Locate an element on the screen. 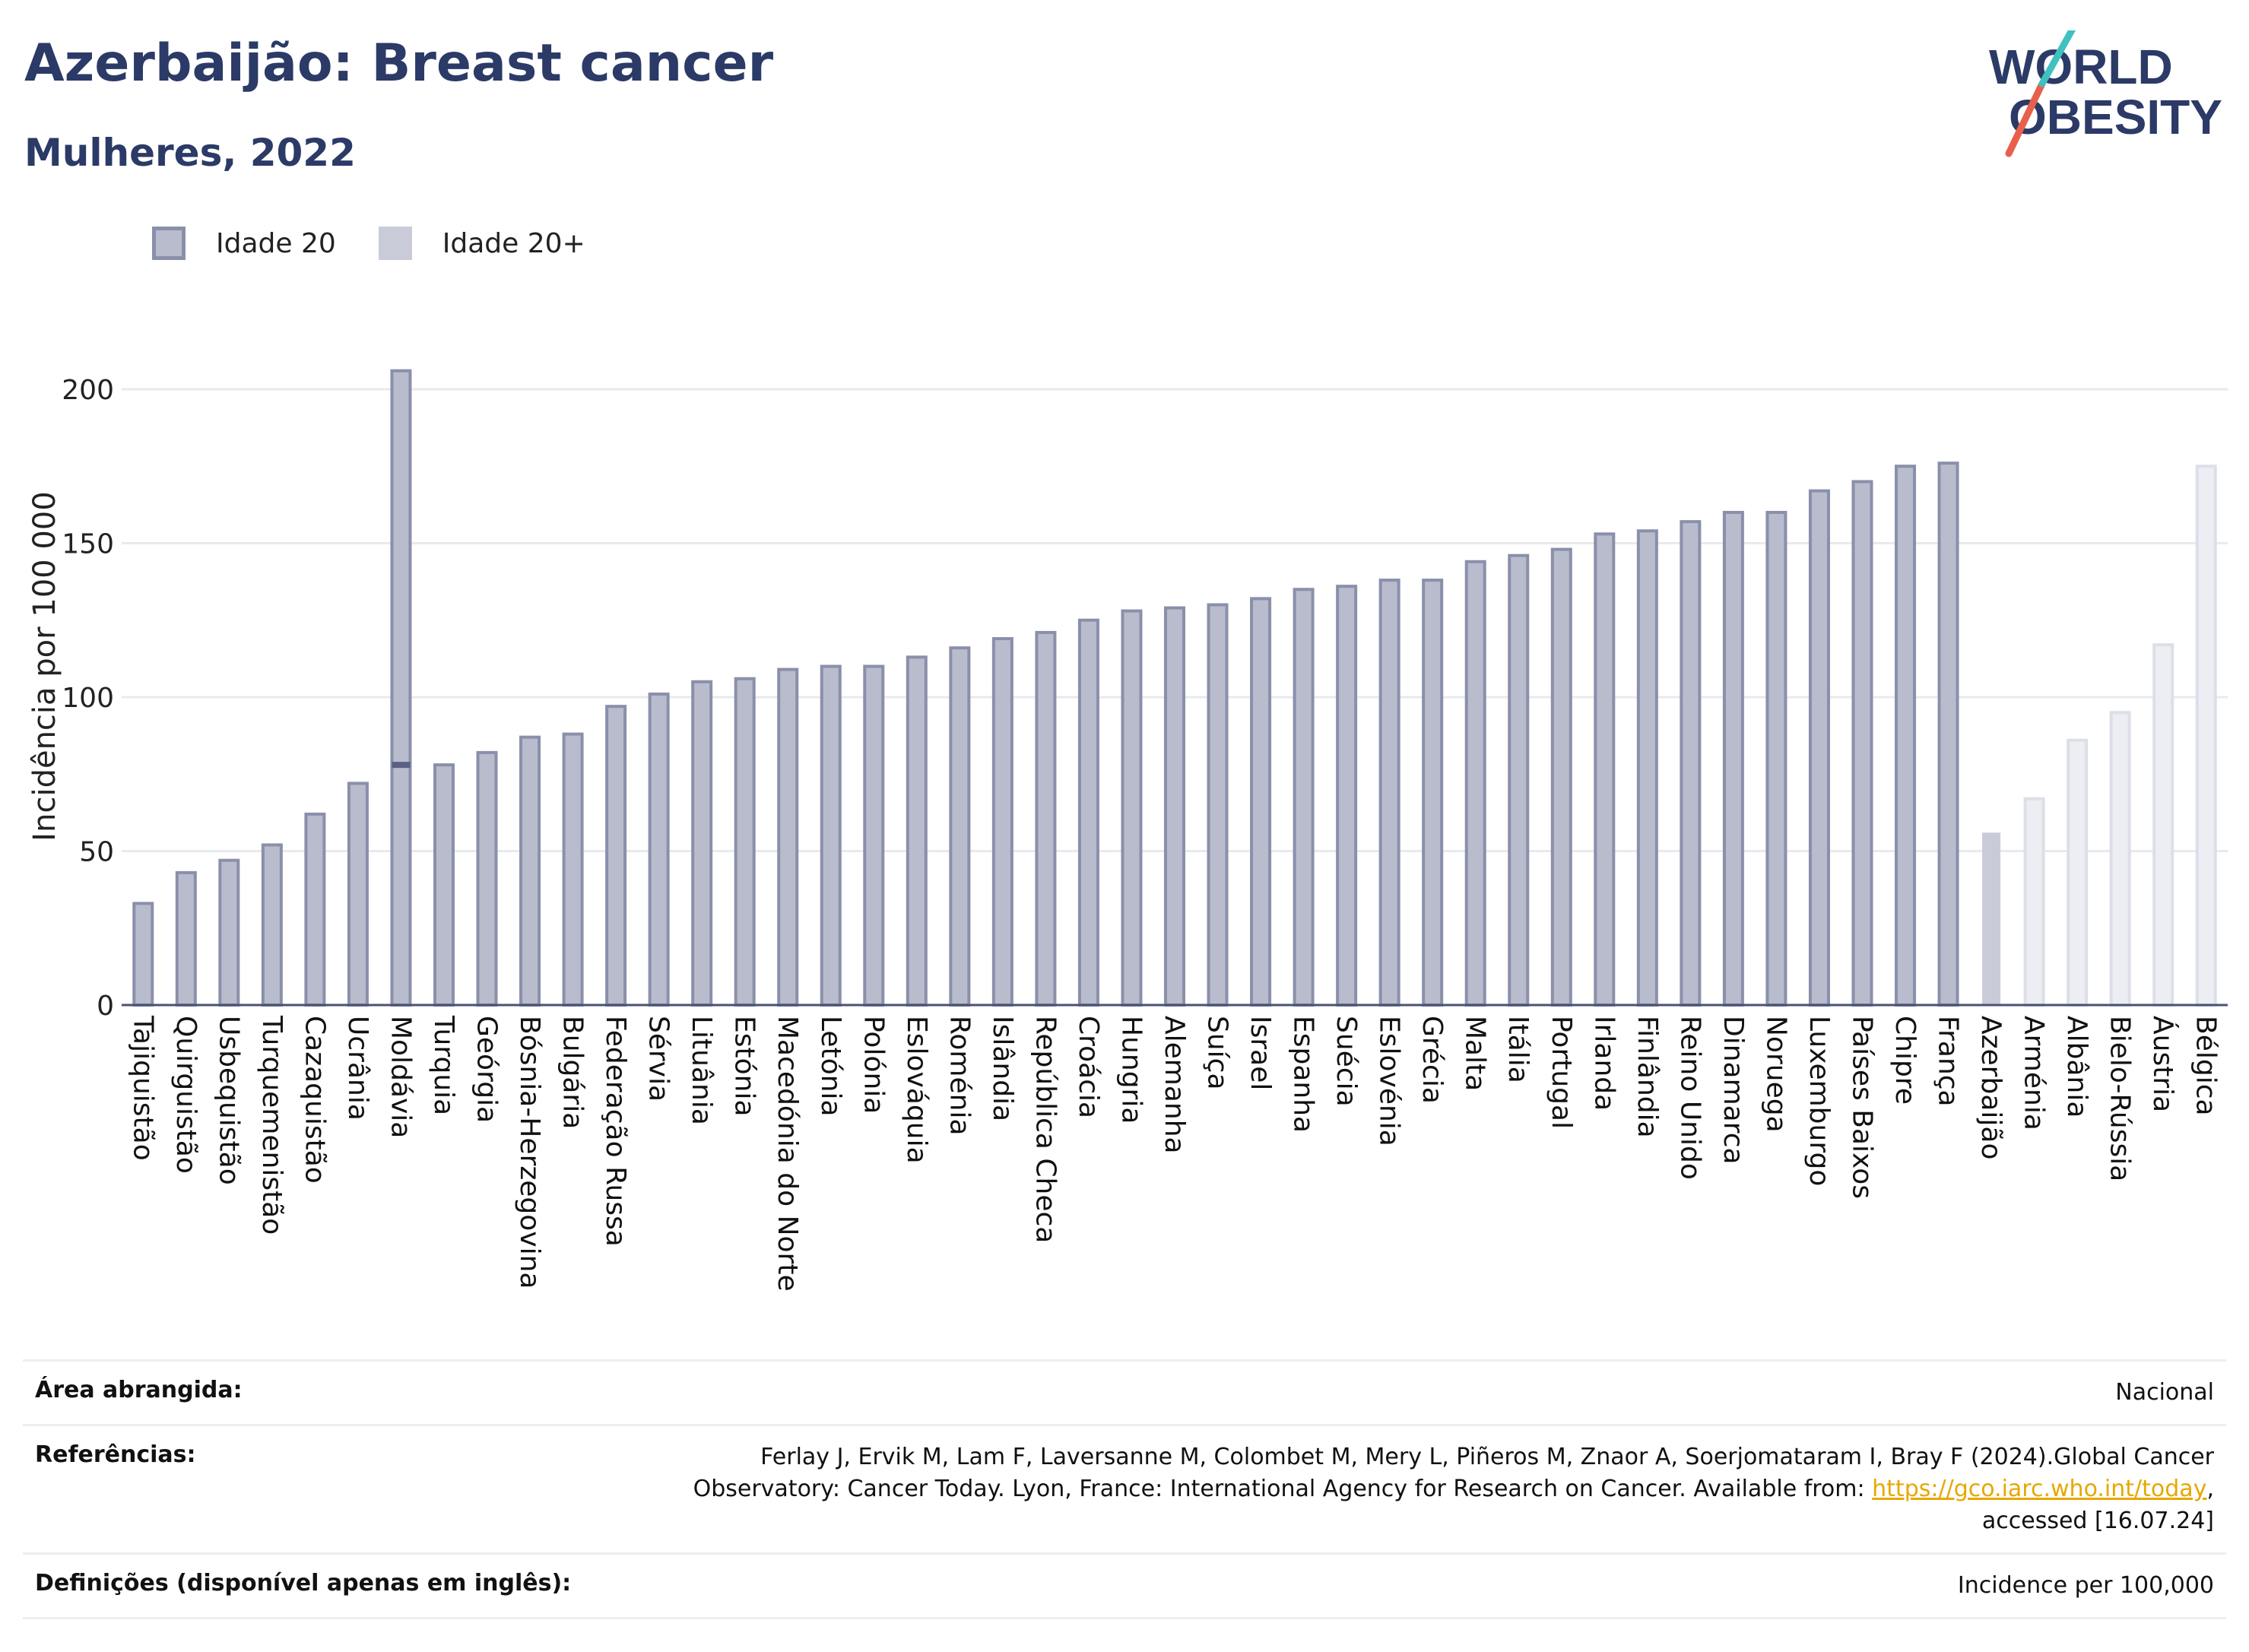 This screenshot has width=2249, height=1652. x-tick-label: República Checa is located at coordinates (1045, 1129).